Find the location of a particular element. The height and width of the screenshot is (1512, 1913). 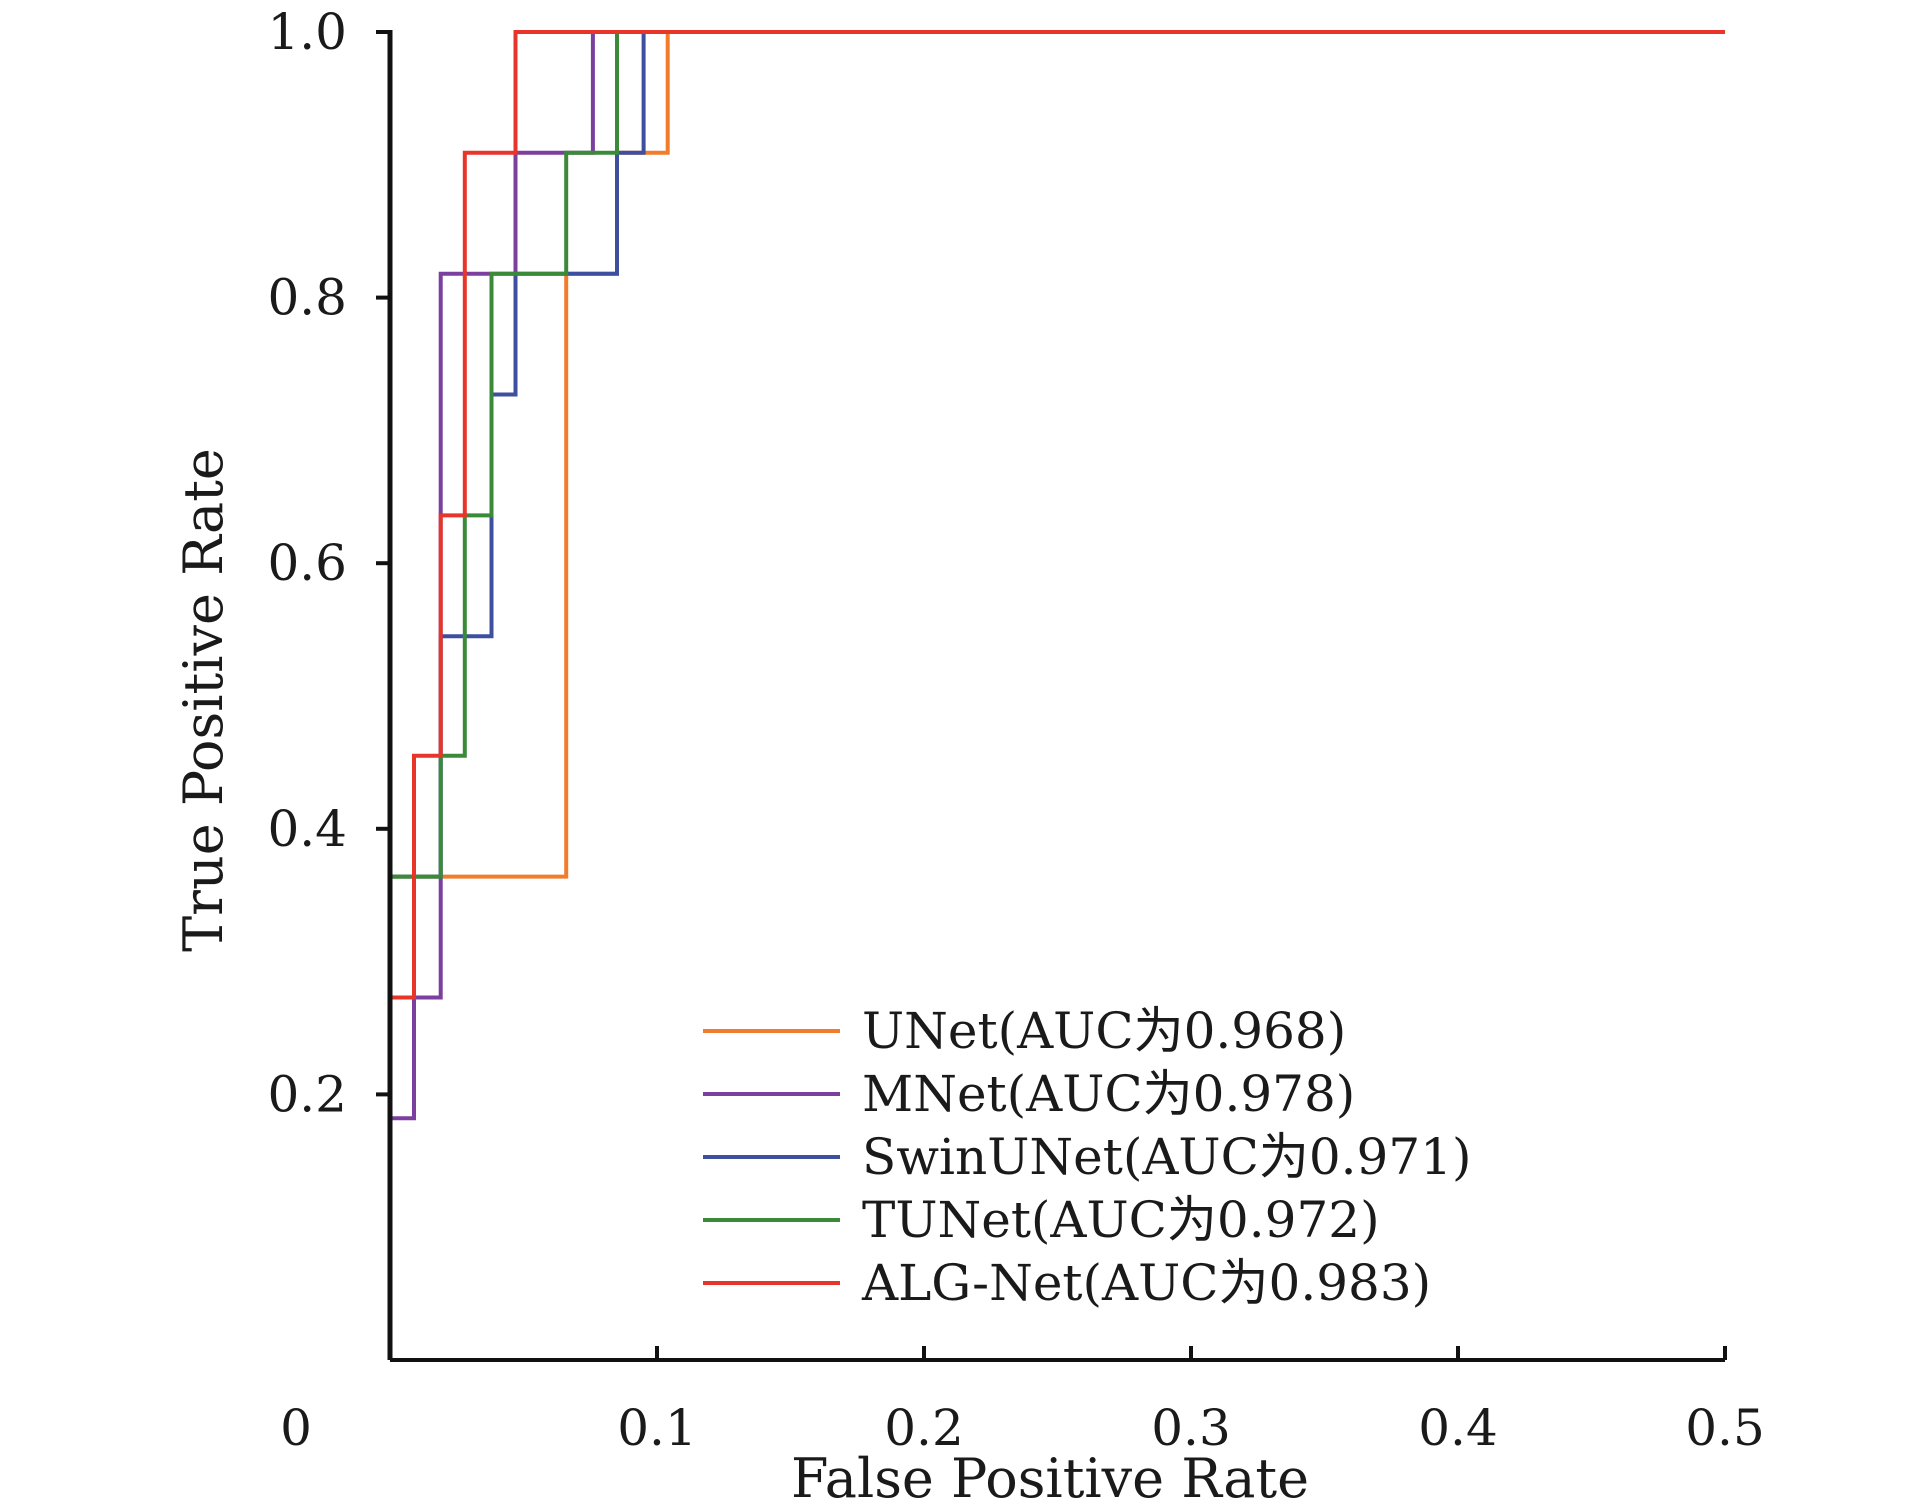

x-tick-label: 0 is located at coordinates (296, 1428).